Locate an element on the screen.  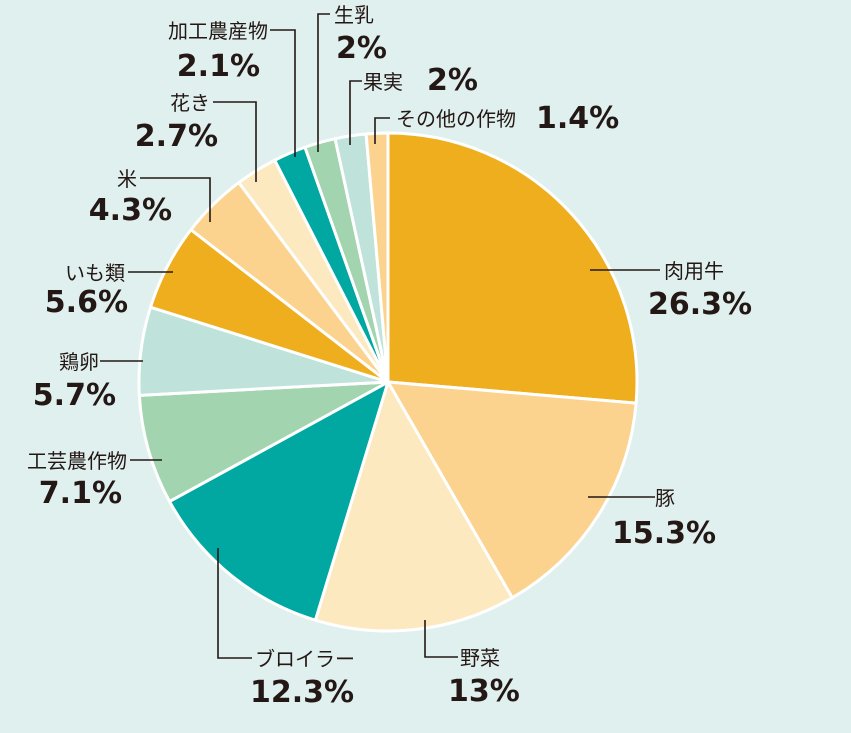
slice-4-value-label: 12.3% is located at coordinates (302, 692).